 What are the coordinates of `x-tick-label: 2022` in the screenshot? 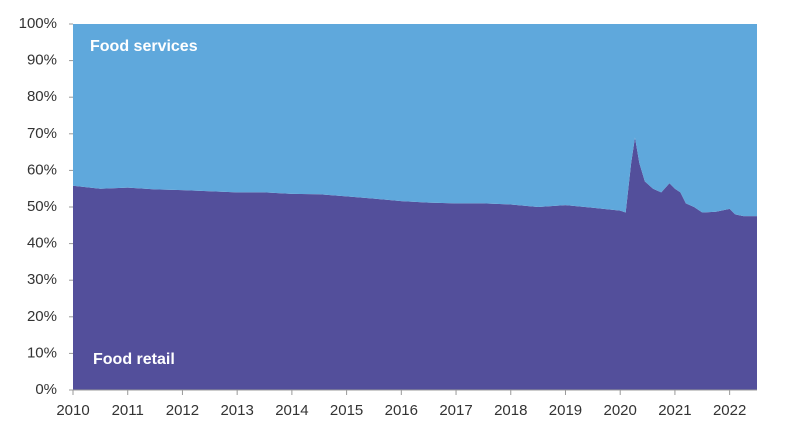 It's located at (729, 410).